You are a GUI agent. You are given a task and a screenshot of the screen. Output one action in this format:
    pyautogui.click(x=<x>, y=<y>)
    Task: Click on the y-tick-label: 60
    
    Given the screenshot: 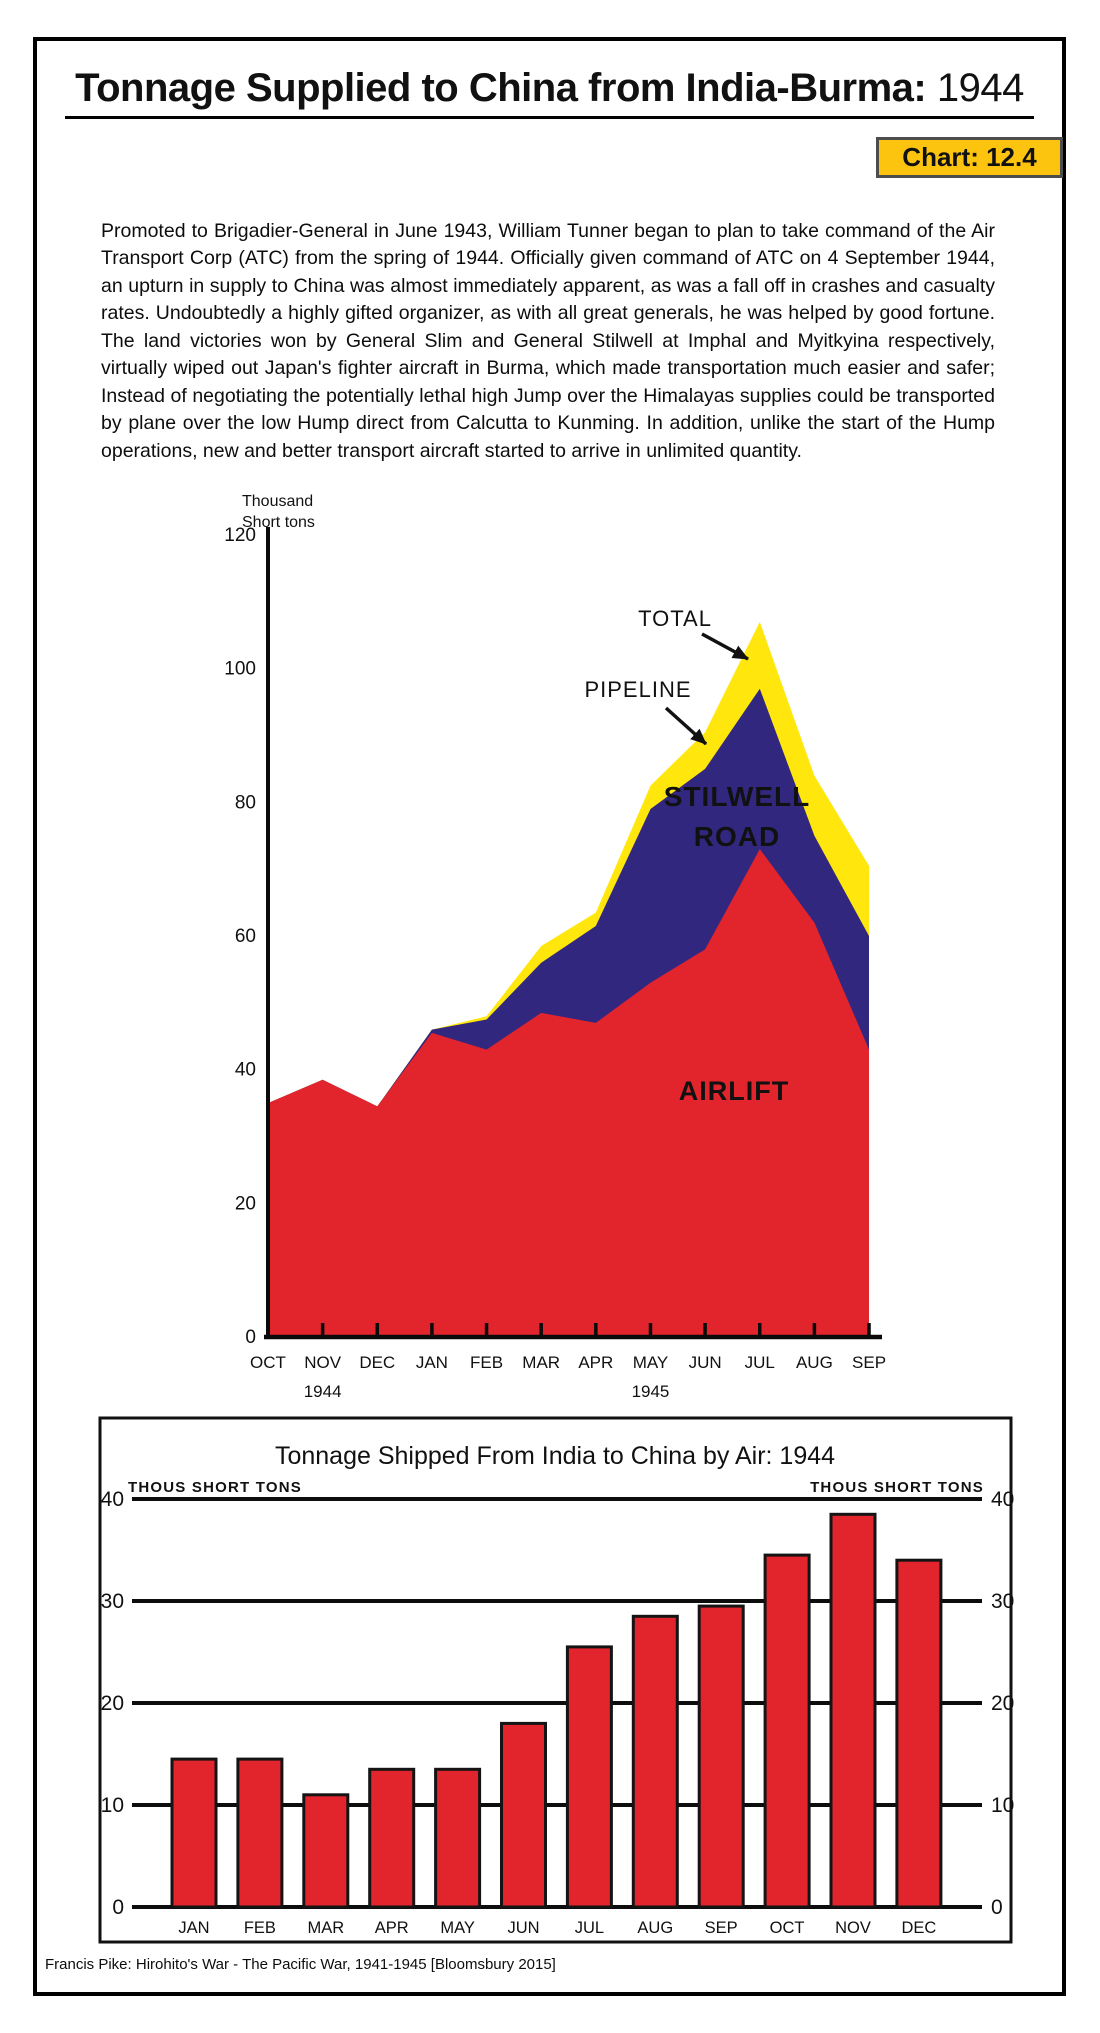 What is the action you would take?
    pyautogui.click(x=245, y=936)
    